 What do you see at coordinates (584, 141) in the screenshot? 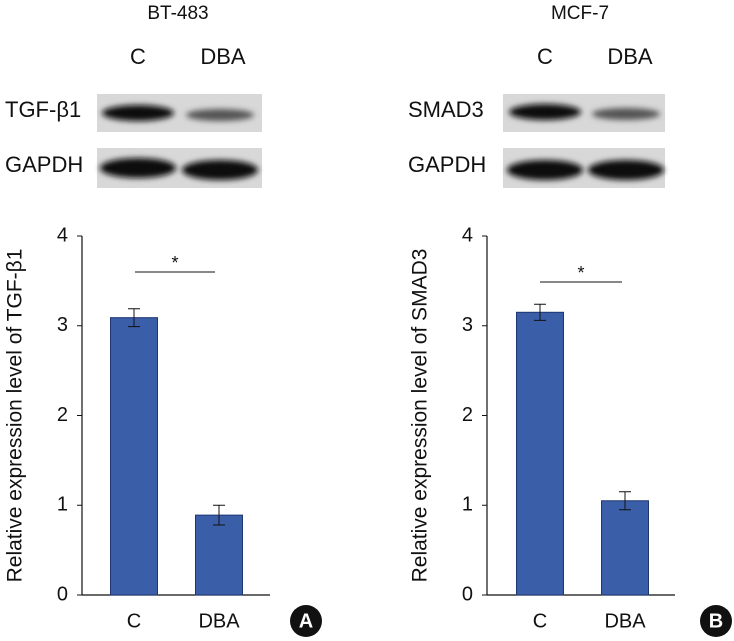
I see `blots-b` at bounding box center [584, 141].